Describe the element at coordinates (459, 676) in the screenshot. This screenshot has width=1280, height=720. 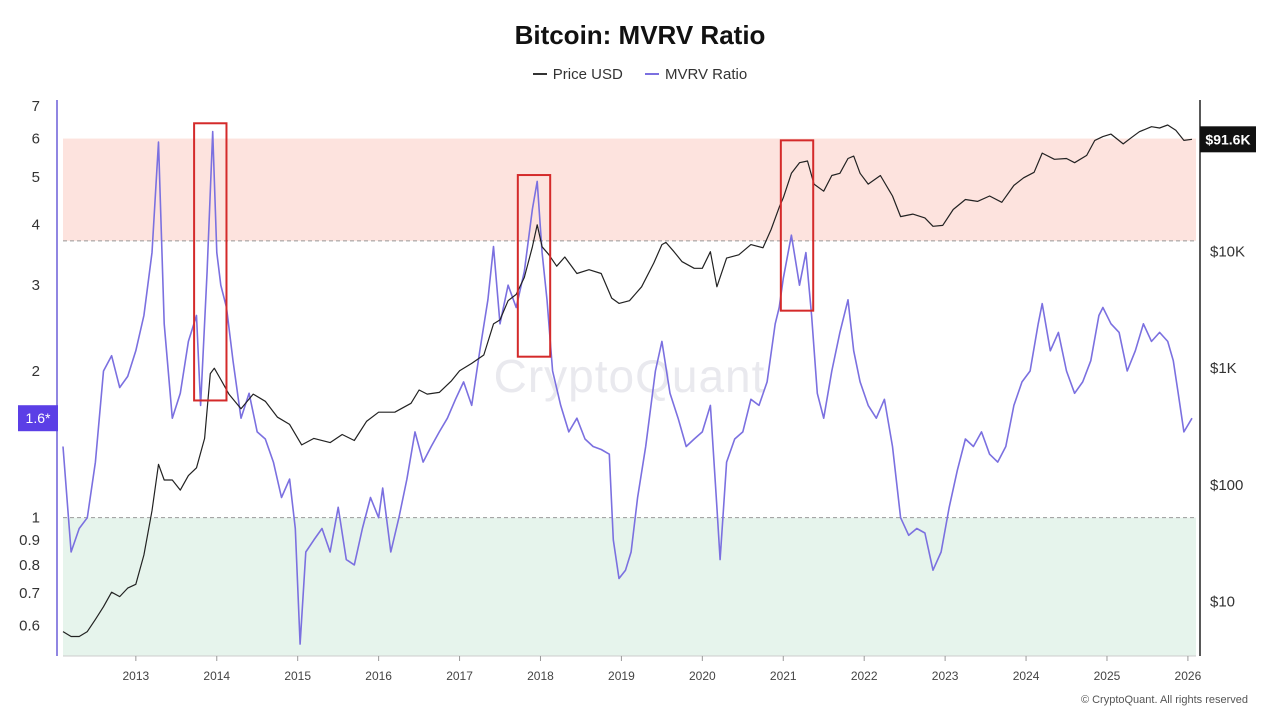
I see `x-tick-label-4: 2017` at that location.